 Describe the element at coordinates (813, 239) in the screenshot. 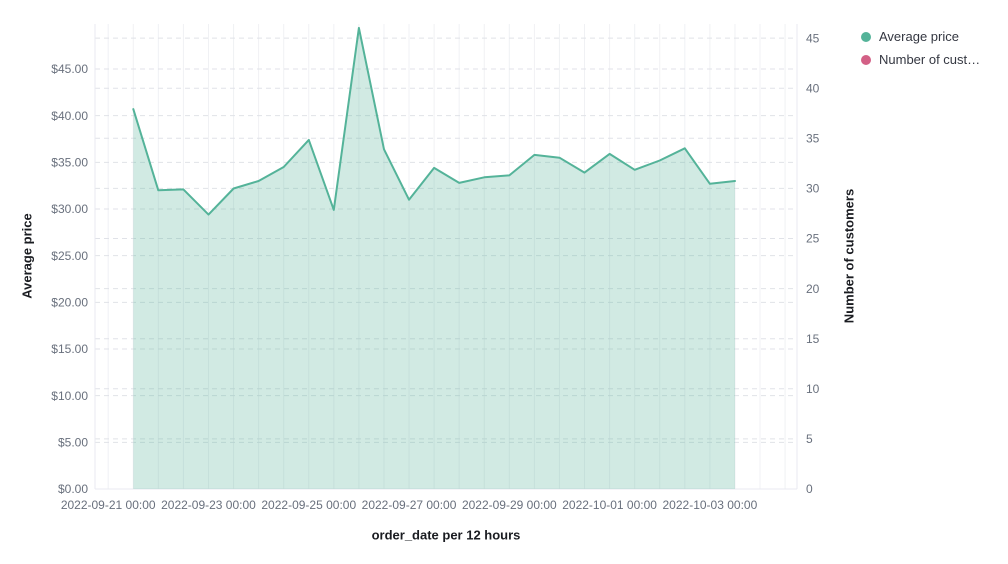

I see `y-right-tick-label: 25` at that location.